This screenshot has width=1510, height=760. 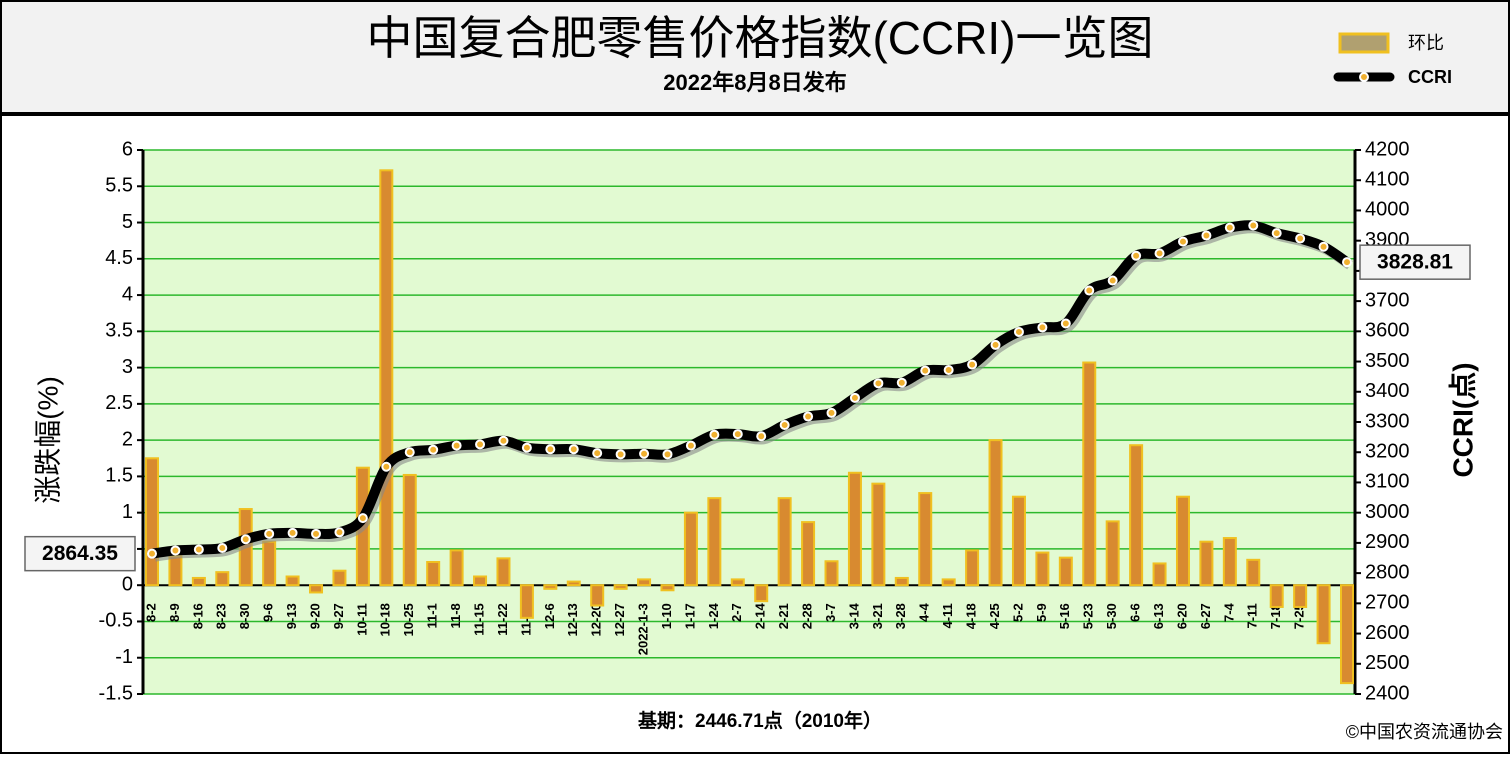 I want to click on x-tick-label: 12-6, so click(x=549, y=616).